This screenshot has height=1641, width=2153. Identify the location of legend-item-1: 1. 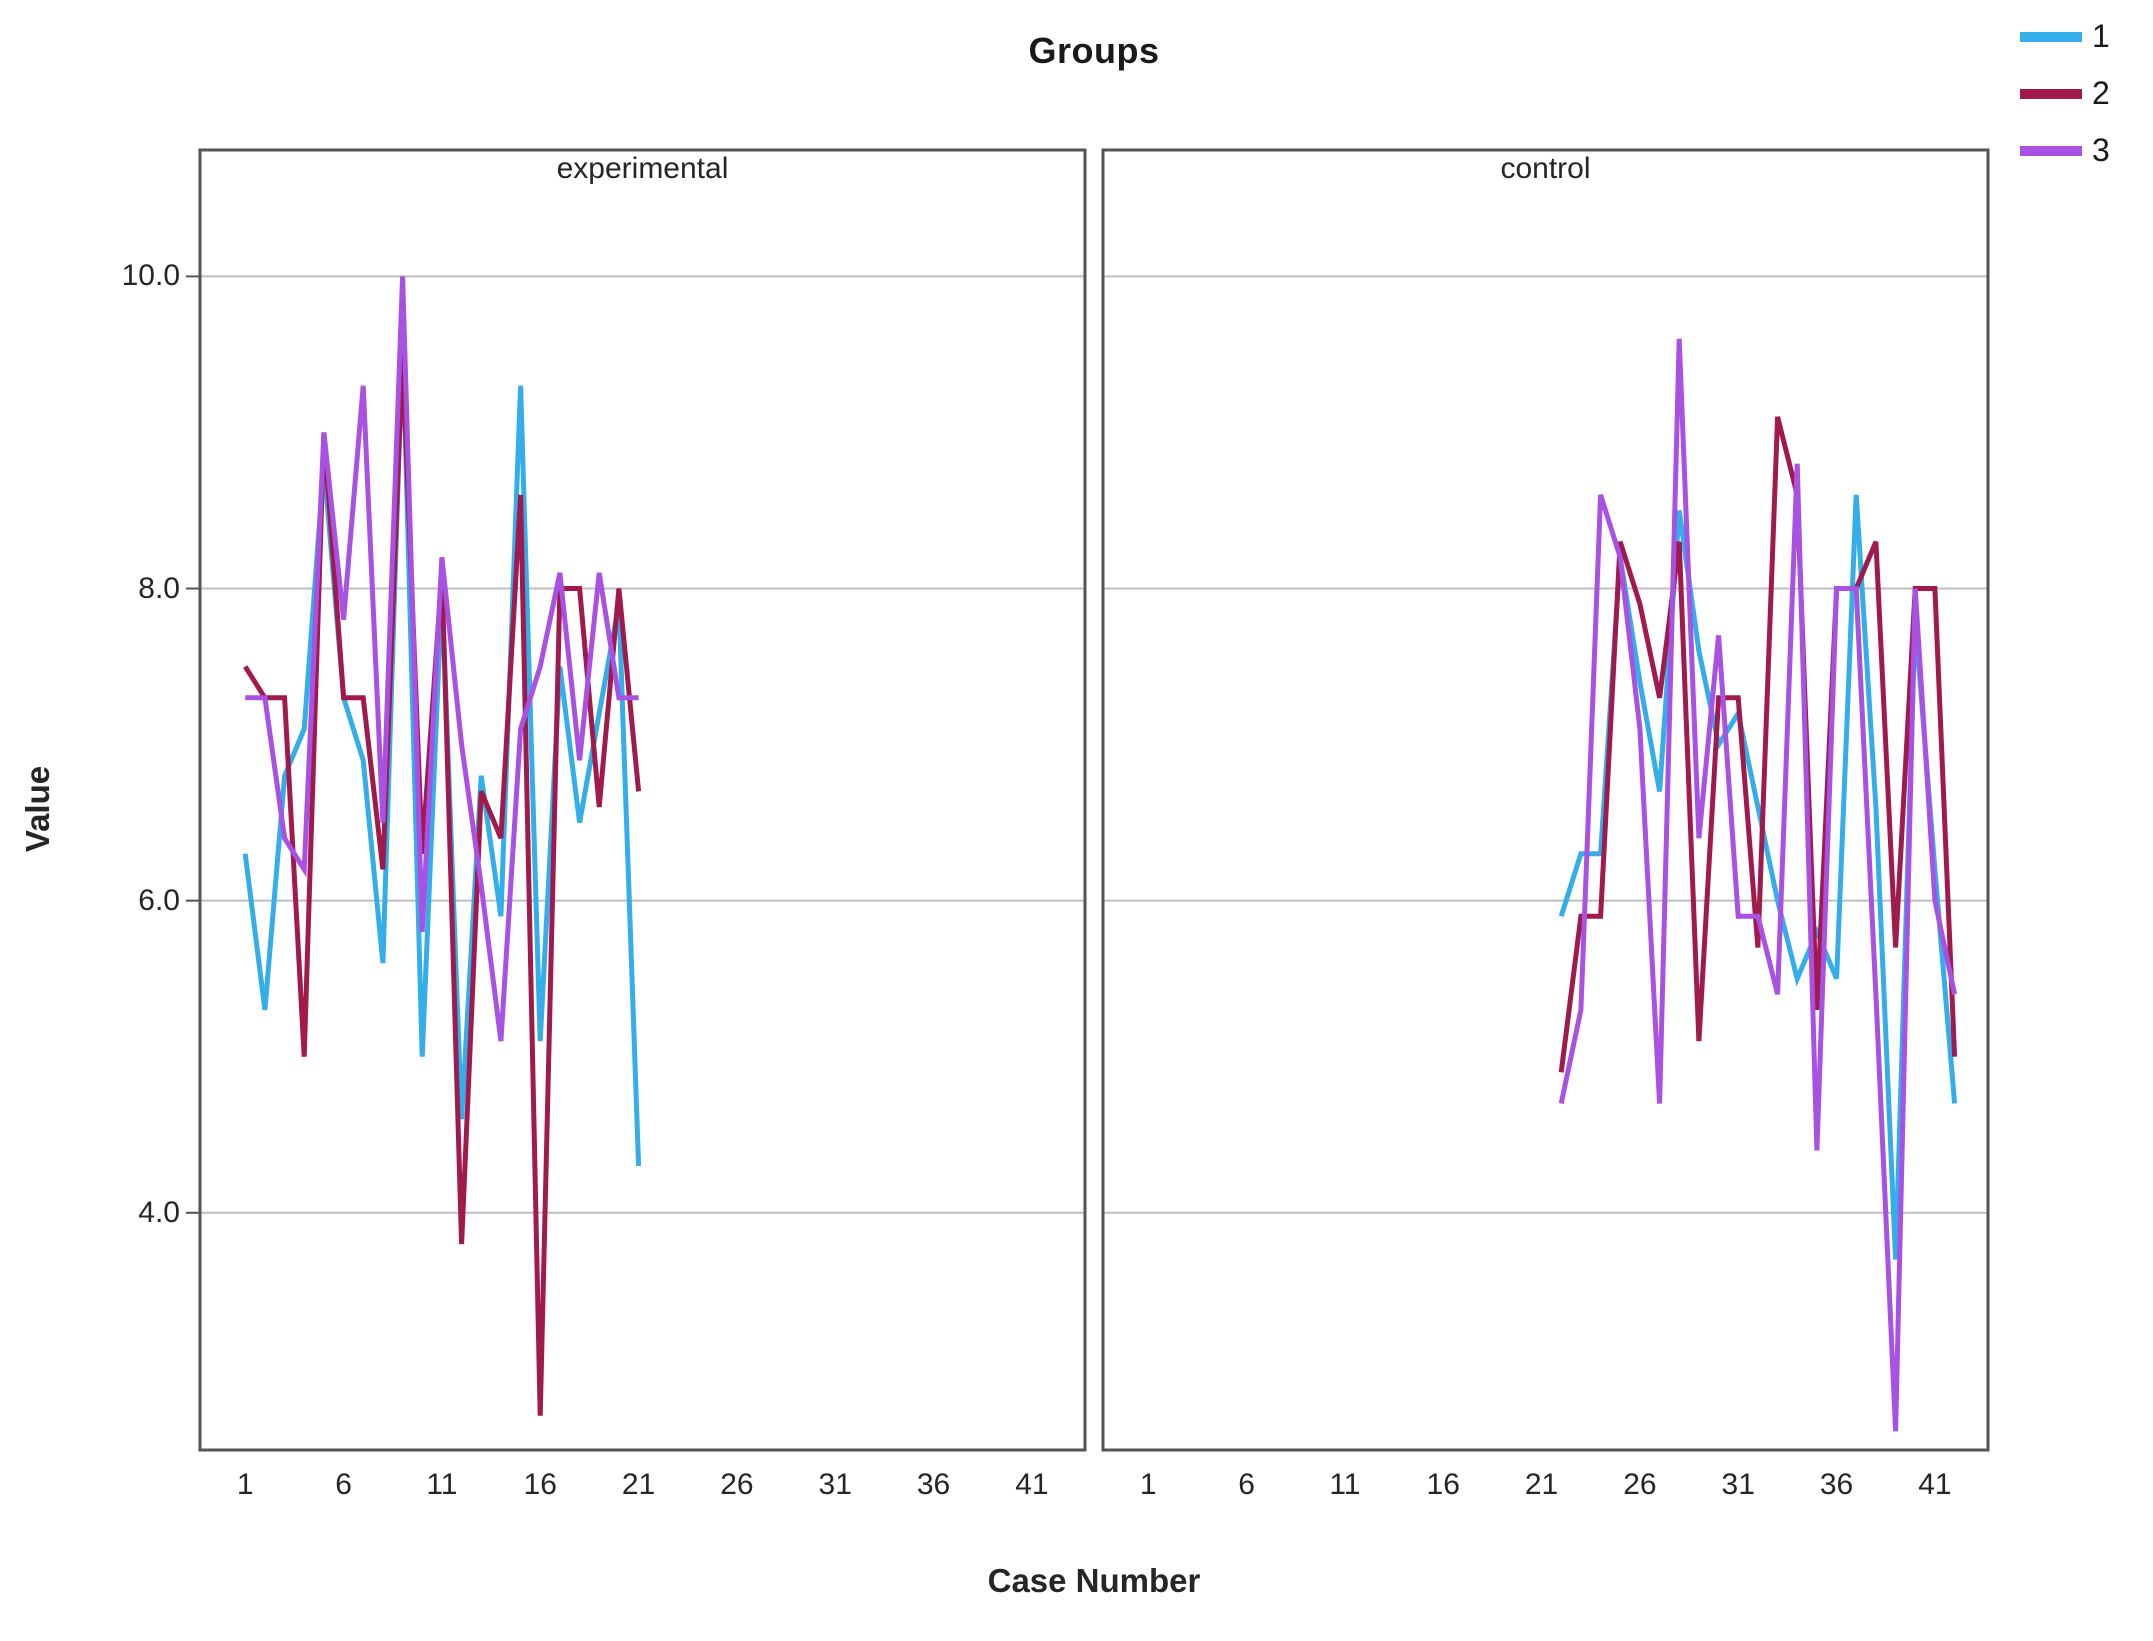
(2065, 36).